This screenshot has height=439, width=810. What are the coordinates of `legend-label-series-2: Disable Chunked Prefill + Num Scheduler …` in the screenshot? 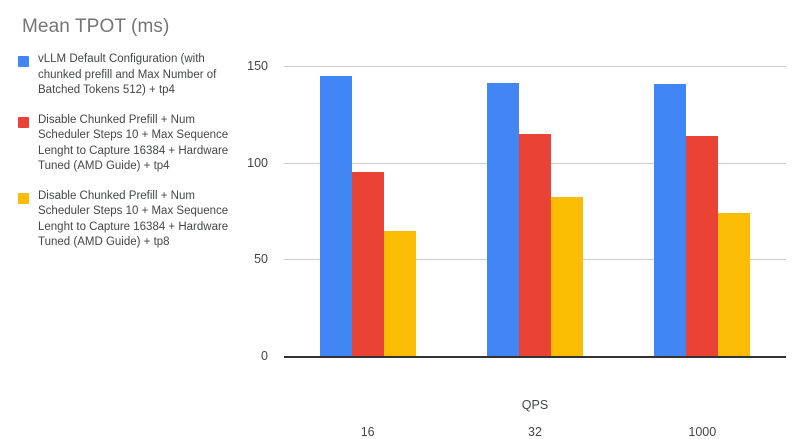 It's located at (133, 143).